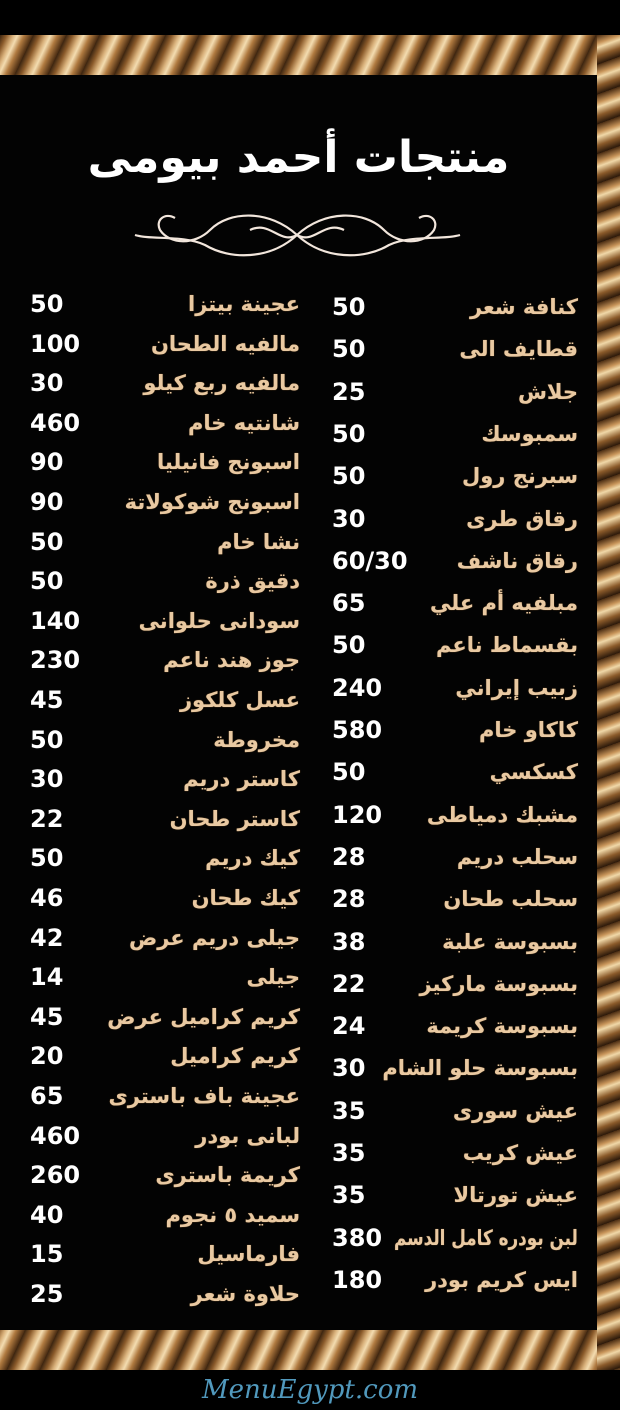 This screenshot has width=620, height=1410. I want to click on menu-item-name: سحلب دريم, so click(517, 856).